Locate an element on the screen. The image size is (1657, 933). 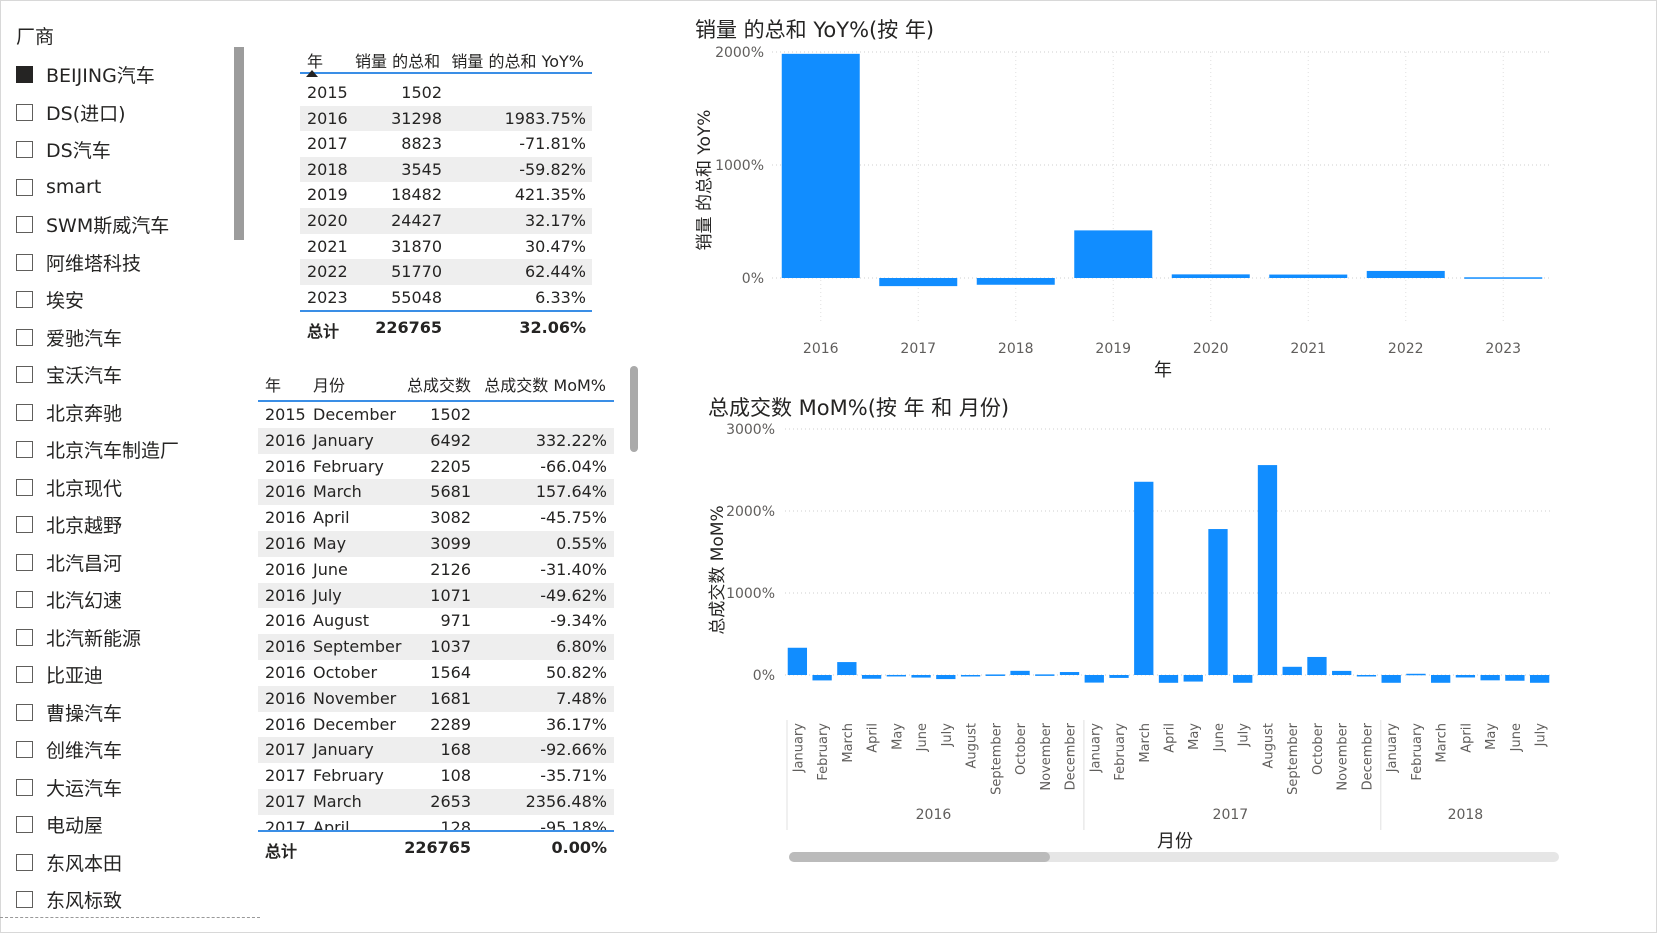
slicer-item: 创维汽车 is located at coordinates (97, 750).